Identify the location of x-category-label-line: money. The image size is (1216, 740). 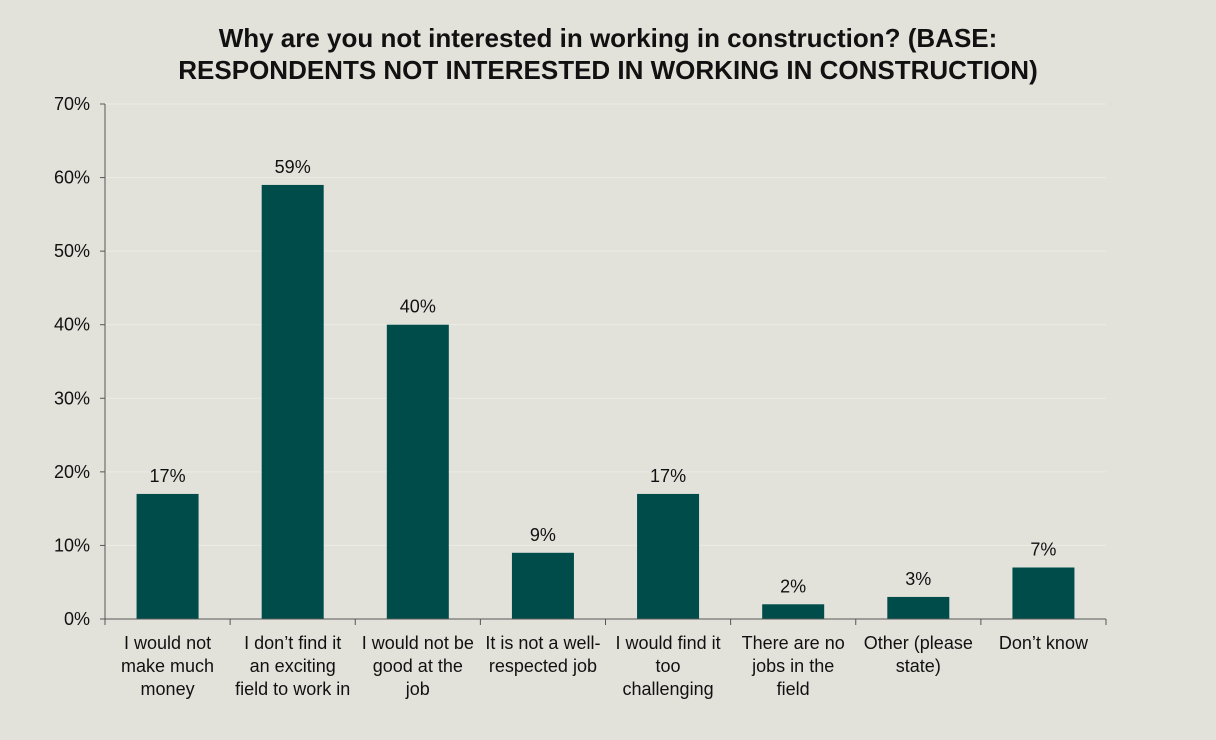
(168, 689).